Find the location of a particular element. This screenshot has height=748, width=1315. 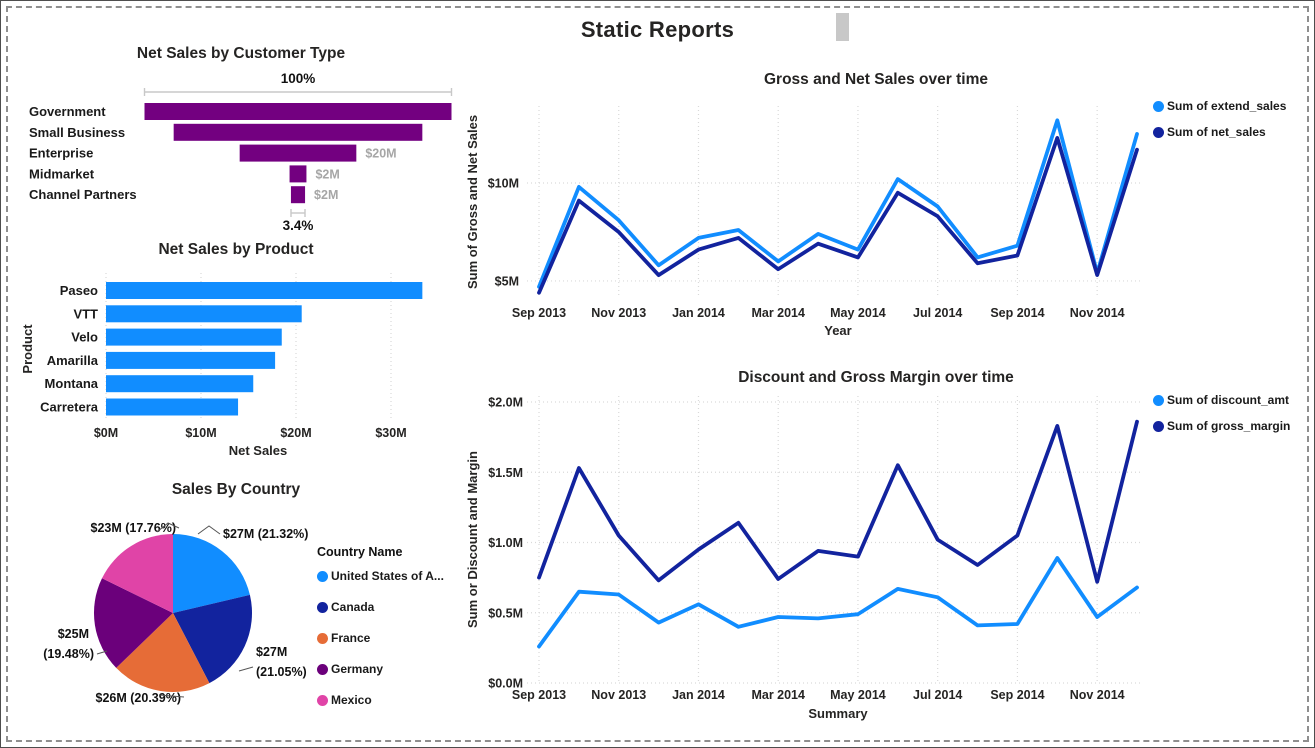

svg-text: Jul 2014 is located at coordinates (937, 313).